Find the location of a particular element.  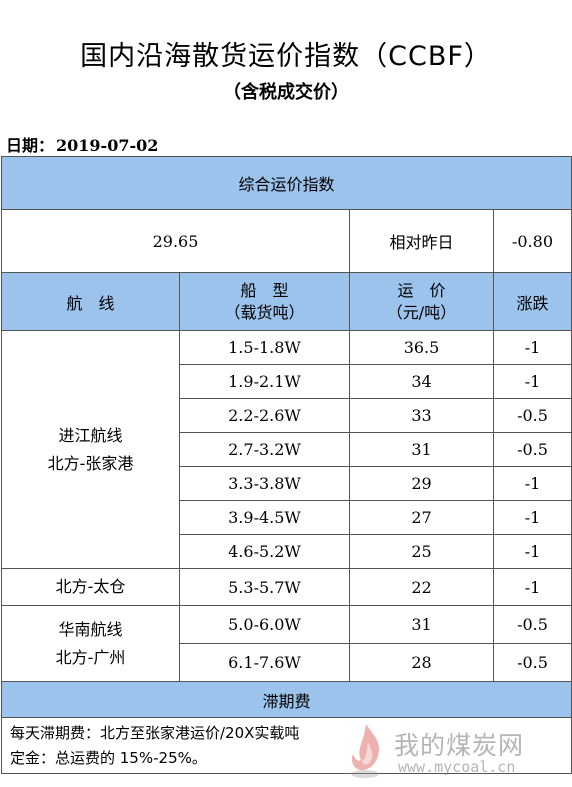

date-line: 日期： 2019-07-02 is located at coordinates (82, 144).